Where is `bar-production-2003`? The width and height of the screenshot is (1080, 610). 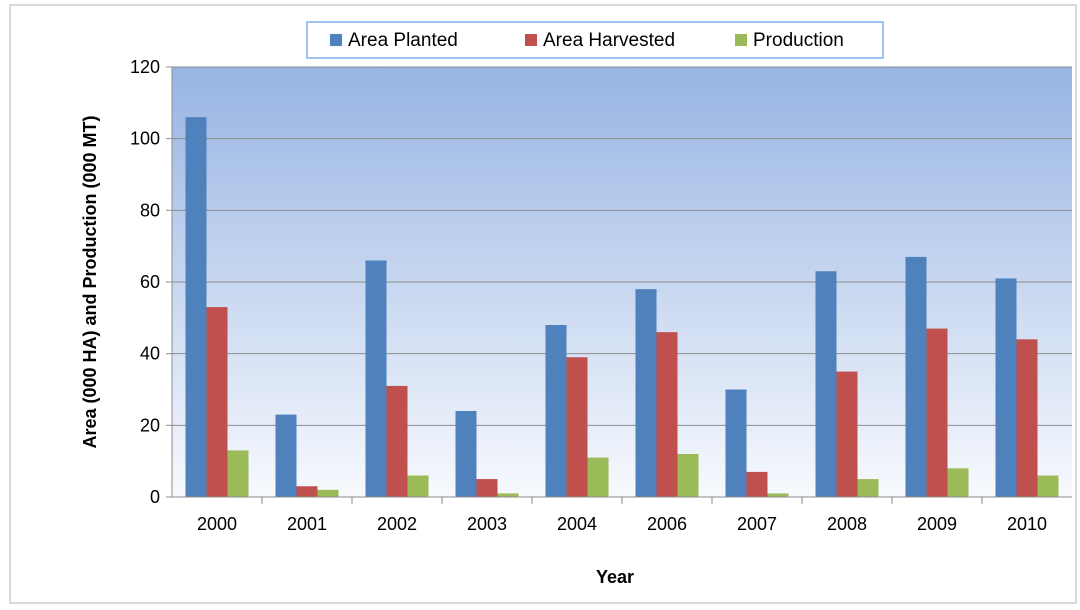 bar-production-2003 is located at coordinates (508, 495).